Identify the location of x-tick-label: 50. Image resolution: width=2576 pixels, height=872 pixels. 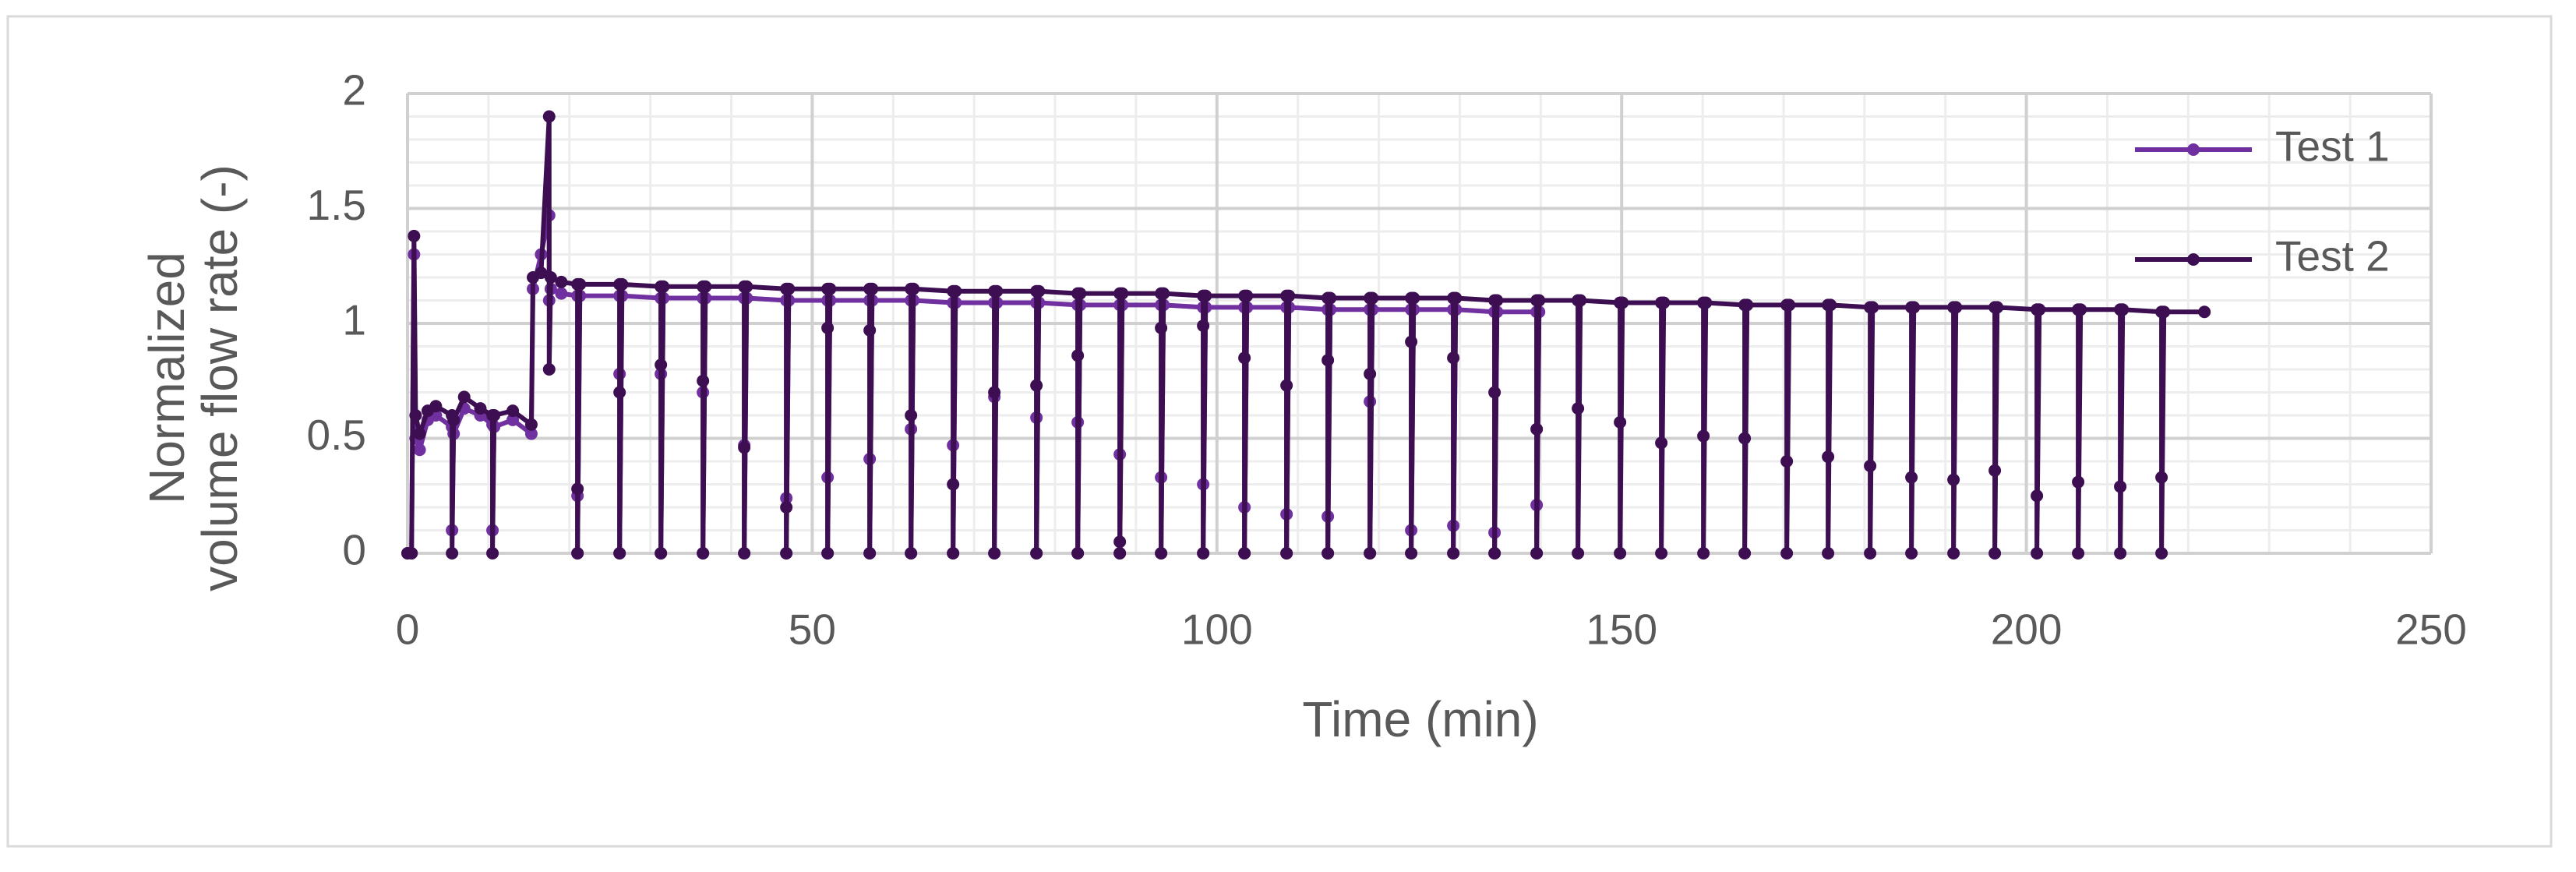
(812, 629).